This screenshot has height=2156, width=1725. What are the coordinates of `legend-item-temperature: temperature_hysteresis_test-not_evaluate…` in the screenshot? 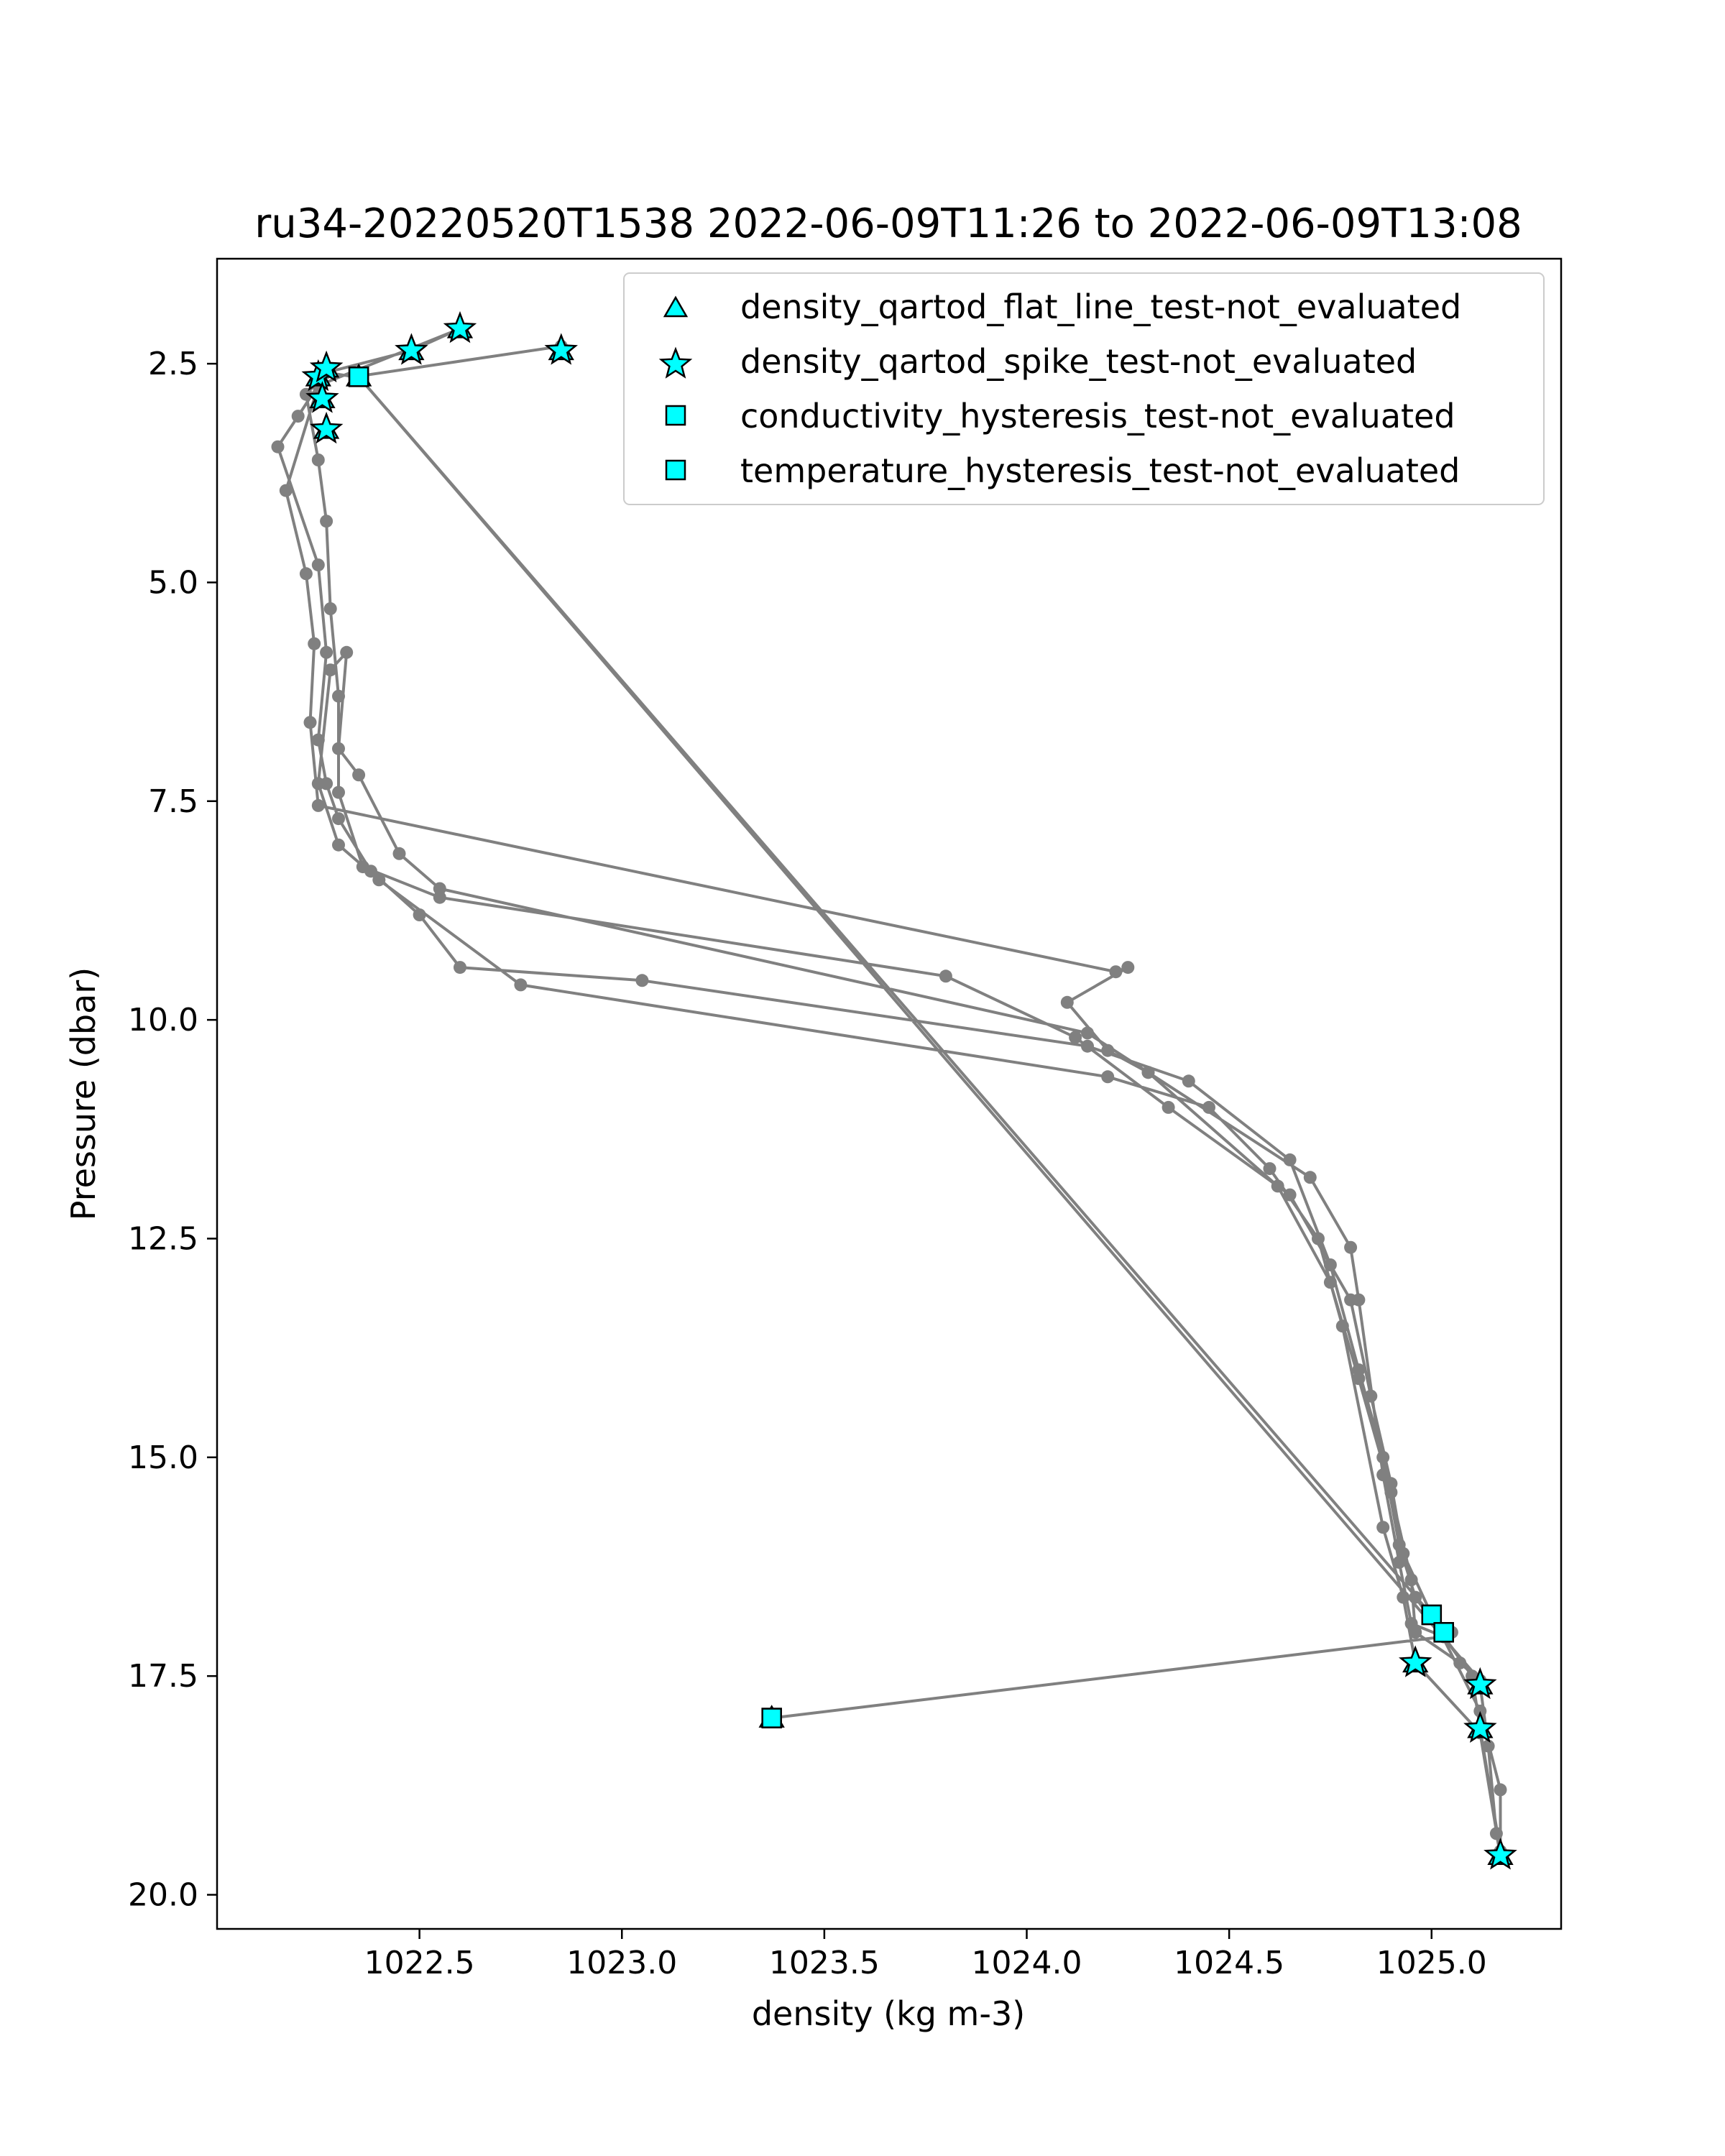 It's located at (1062, 470).